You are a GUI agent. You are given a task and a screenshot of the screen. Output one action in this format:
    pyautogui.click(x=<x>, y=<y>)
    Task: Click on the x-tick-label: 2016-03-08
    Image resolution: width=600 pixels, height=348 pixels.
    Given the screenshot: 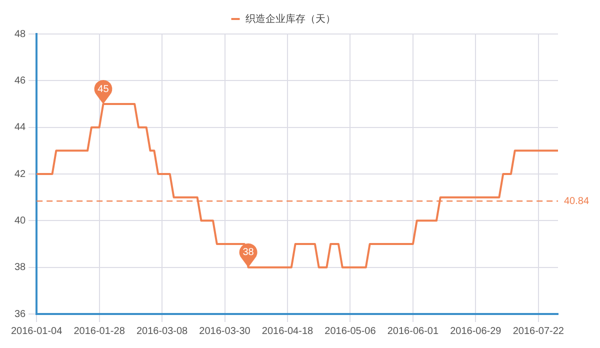 What is the action you would take?
    pyautogui.click(x=162, y=331)
    